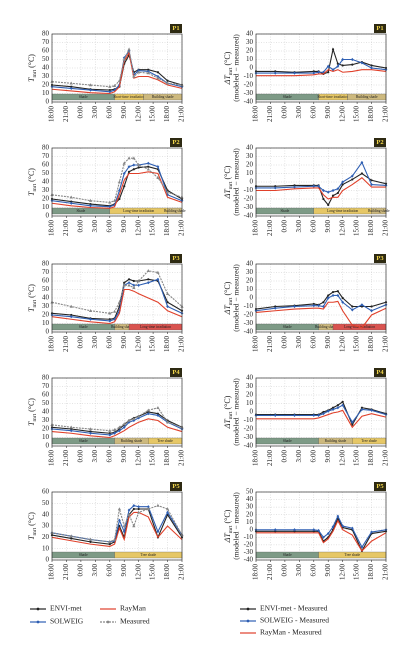 This screenshot has height=660, width=413. What do you see at coordinates (228, 412) in the screenshot?
I see `y-axis-label: ΔTmrt (°C)` at bounding box center [228, 412].